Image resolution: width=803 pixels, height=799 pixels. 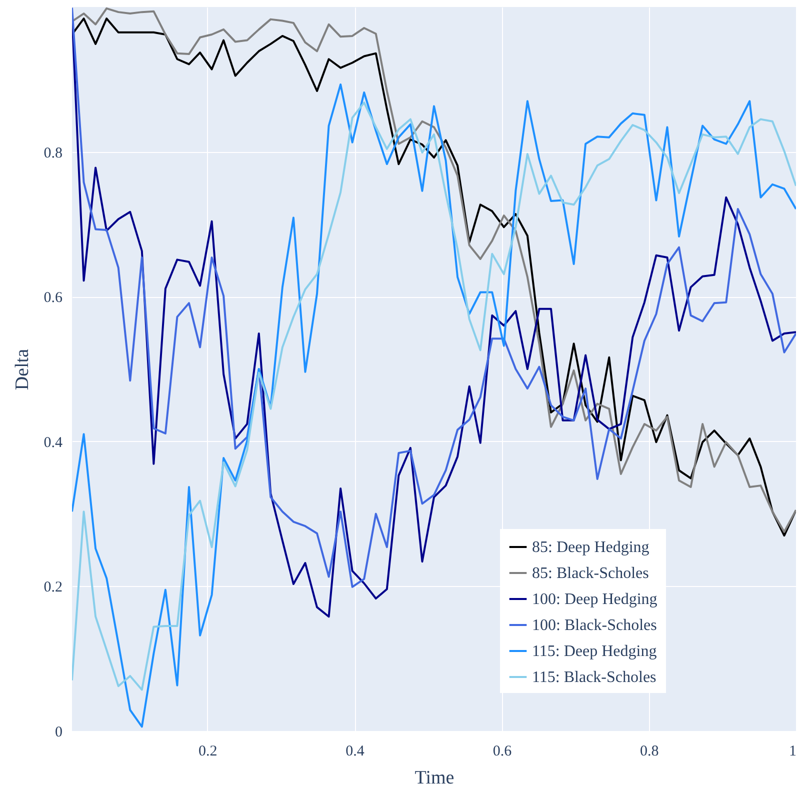 I want to click on y-tick-label: 0.4, so click(x=53, y=442).